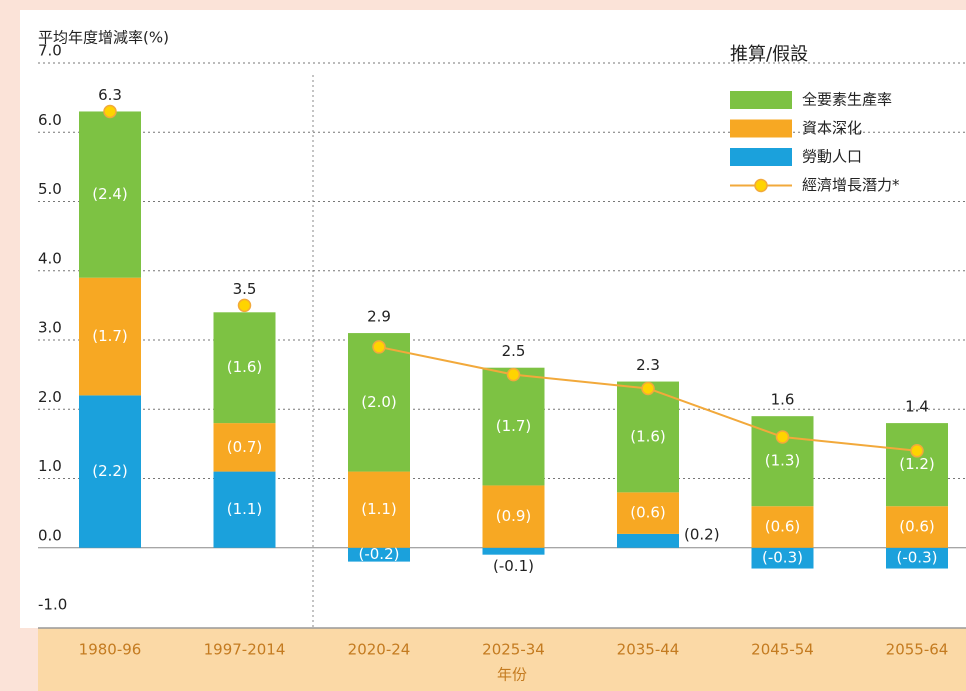 This screenshot has height=691, width=966. Describe the element at coordinates (513, 650) in the screenshot. I see `x-tick-label: 2025-34` at that location.